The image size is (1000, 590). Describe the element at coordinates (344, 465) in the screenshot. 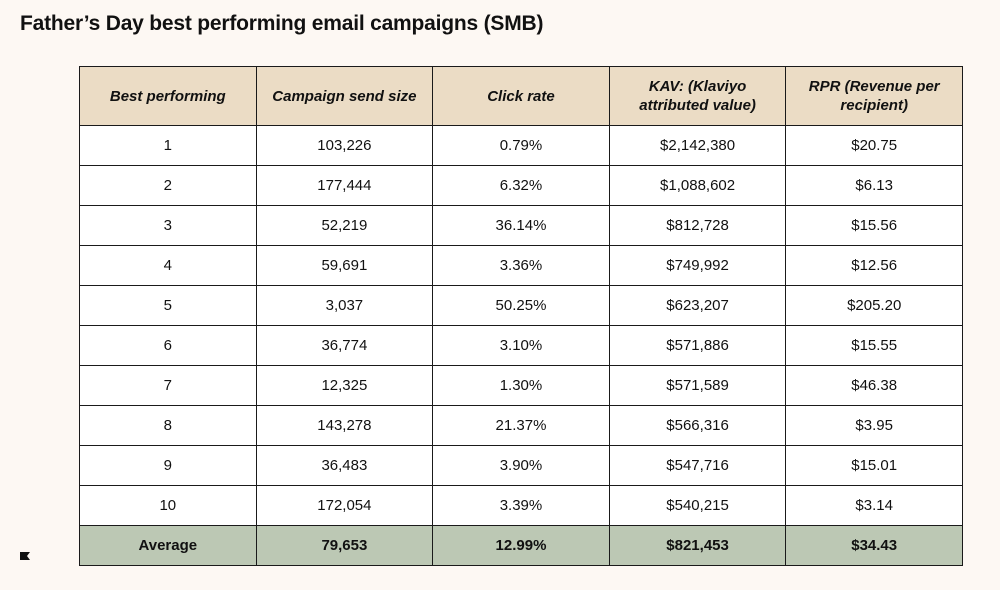

I see `cell-send-size: 36,483` at that location.